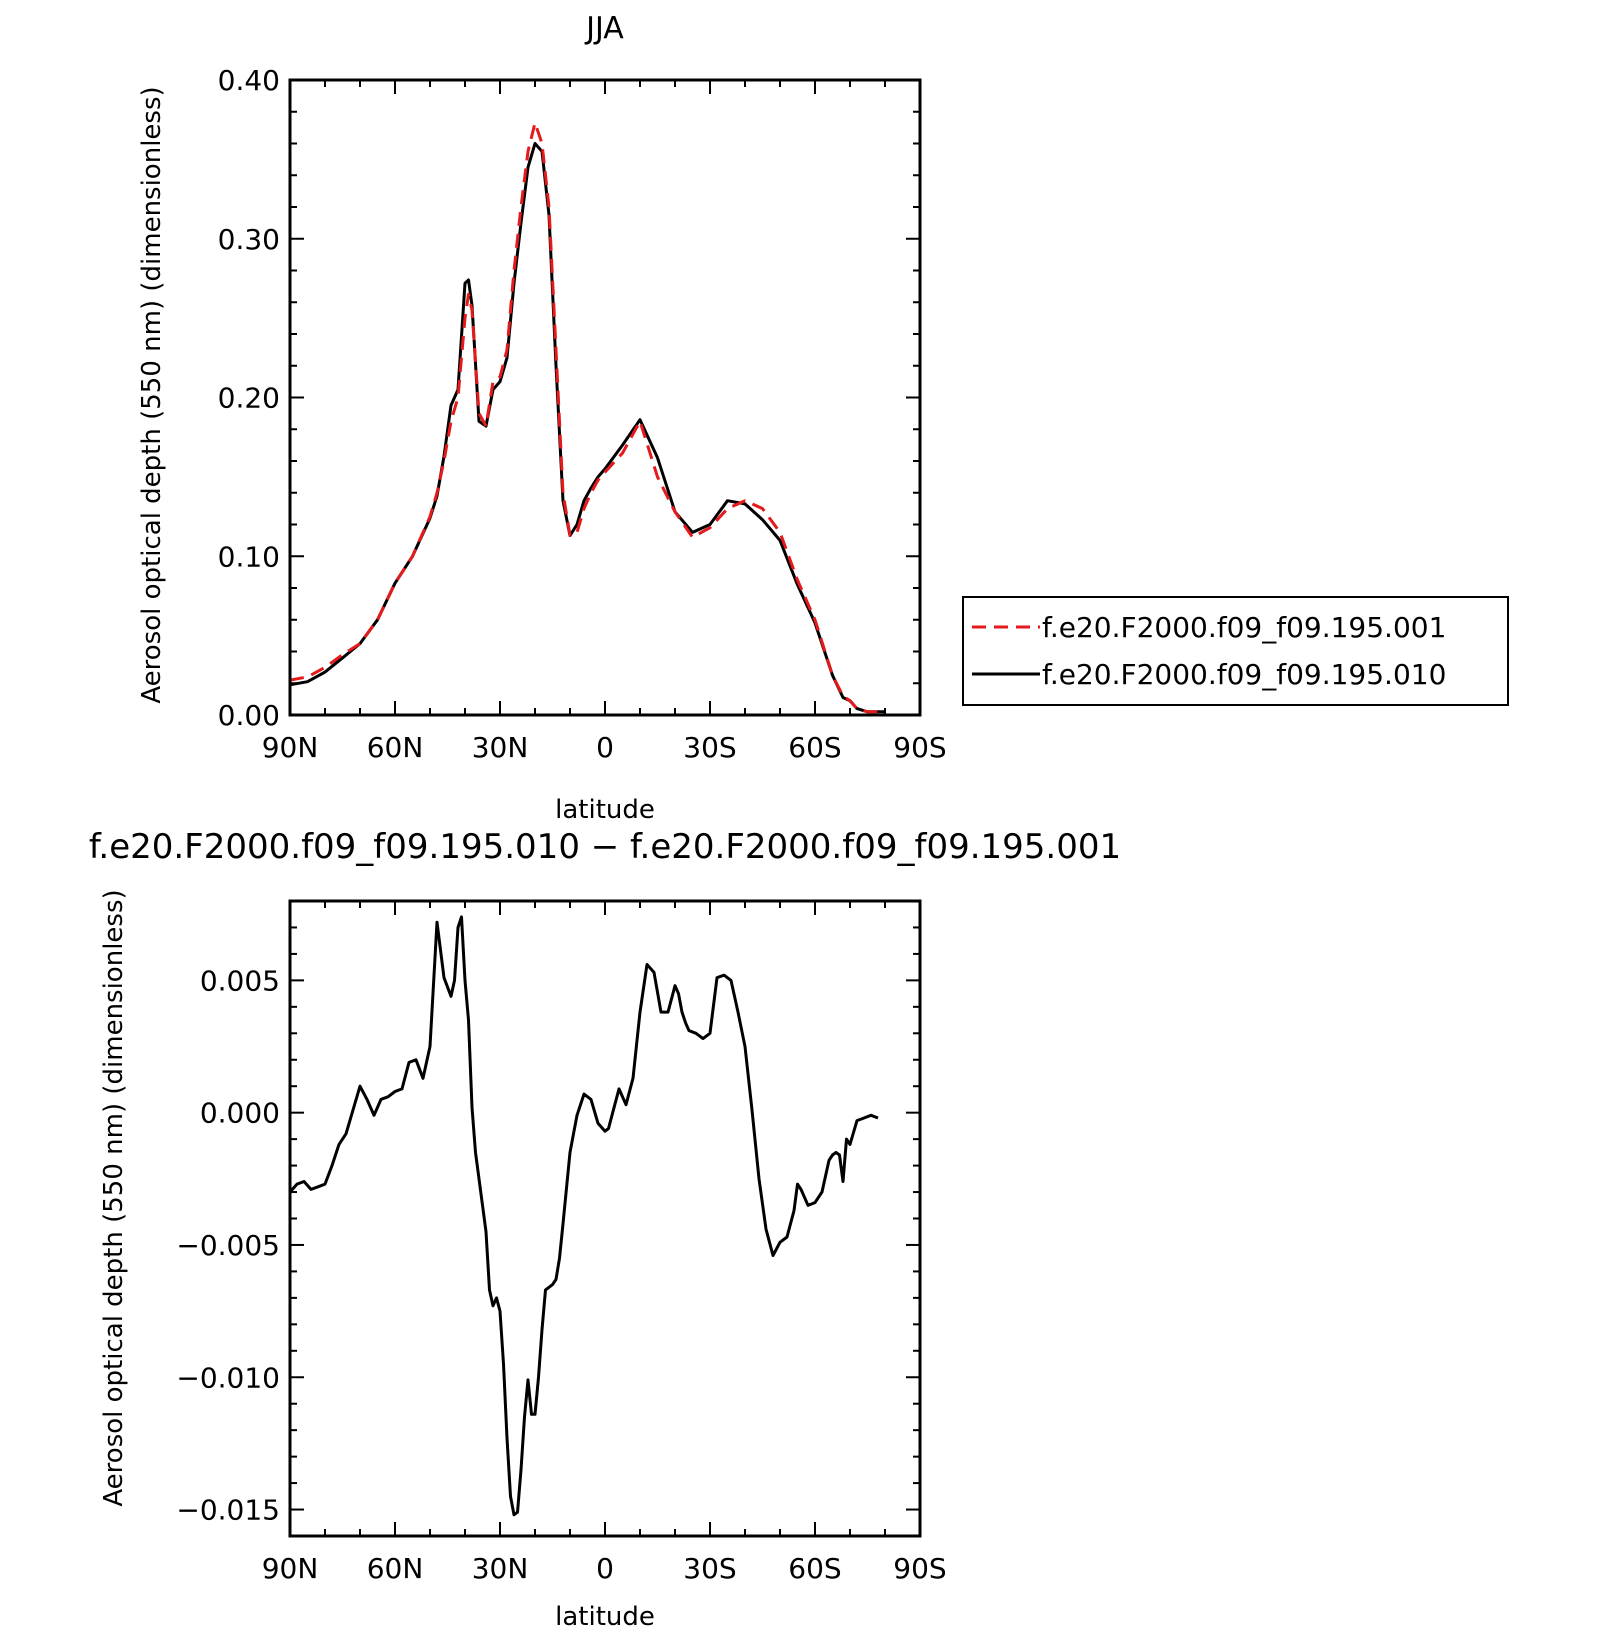 The width and height of the screenshot is (1602, 1635). Describe the element at coordinates (228, 1377) in the screenshot. I see `y-tick-label: −0.010` at that location.